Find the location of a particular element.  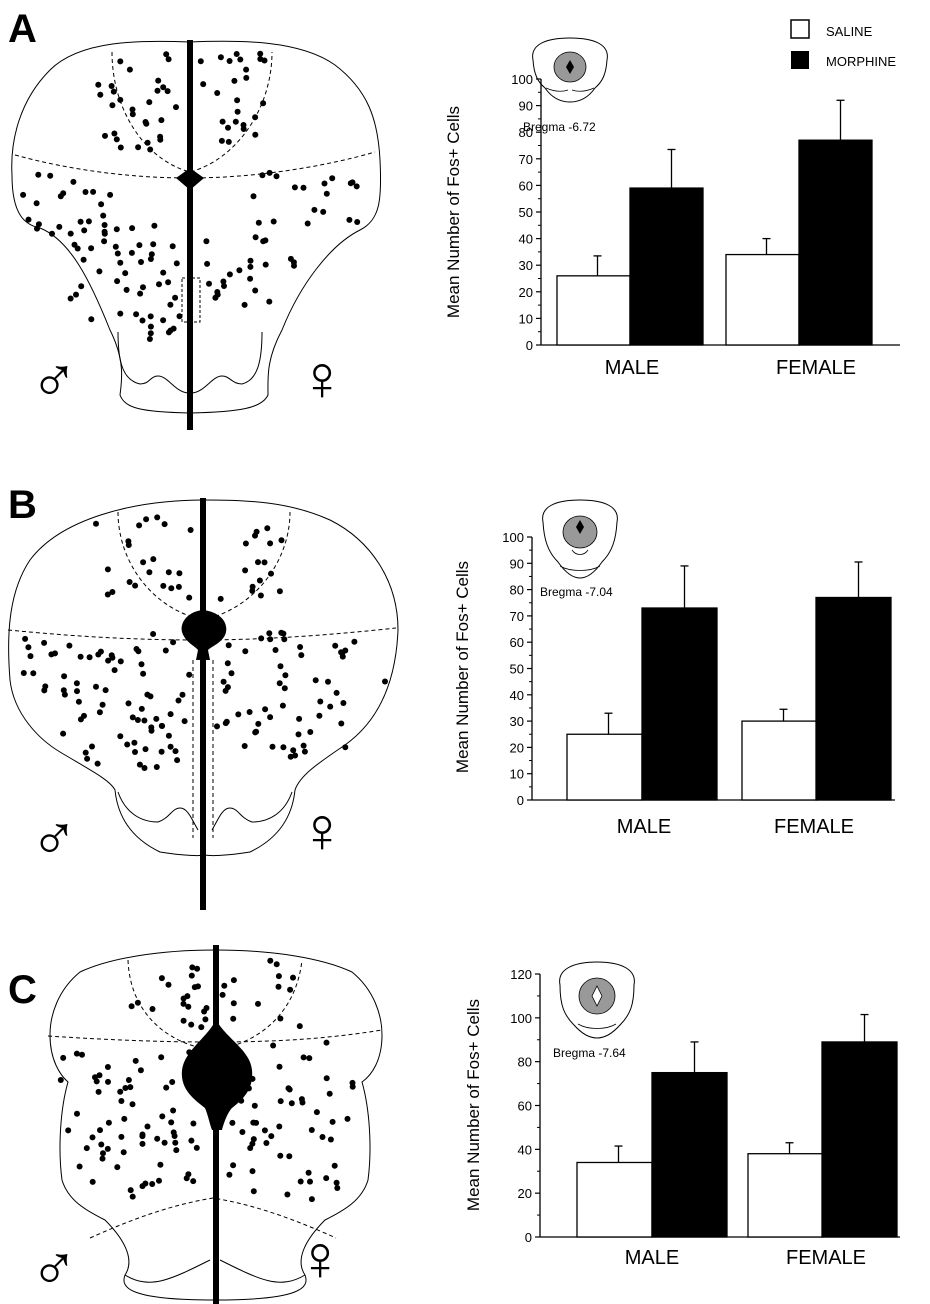

y-tick-label: 30 is located at coordinates (526, 265).